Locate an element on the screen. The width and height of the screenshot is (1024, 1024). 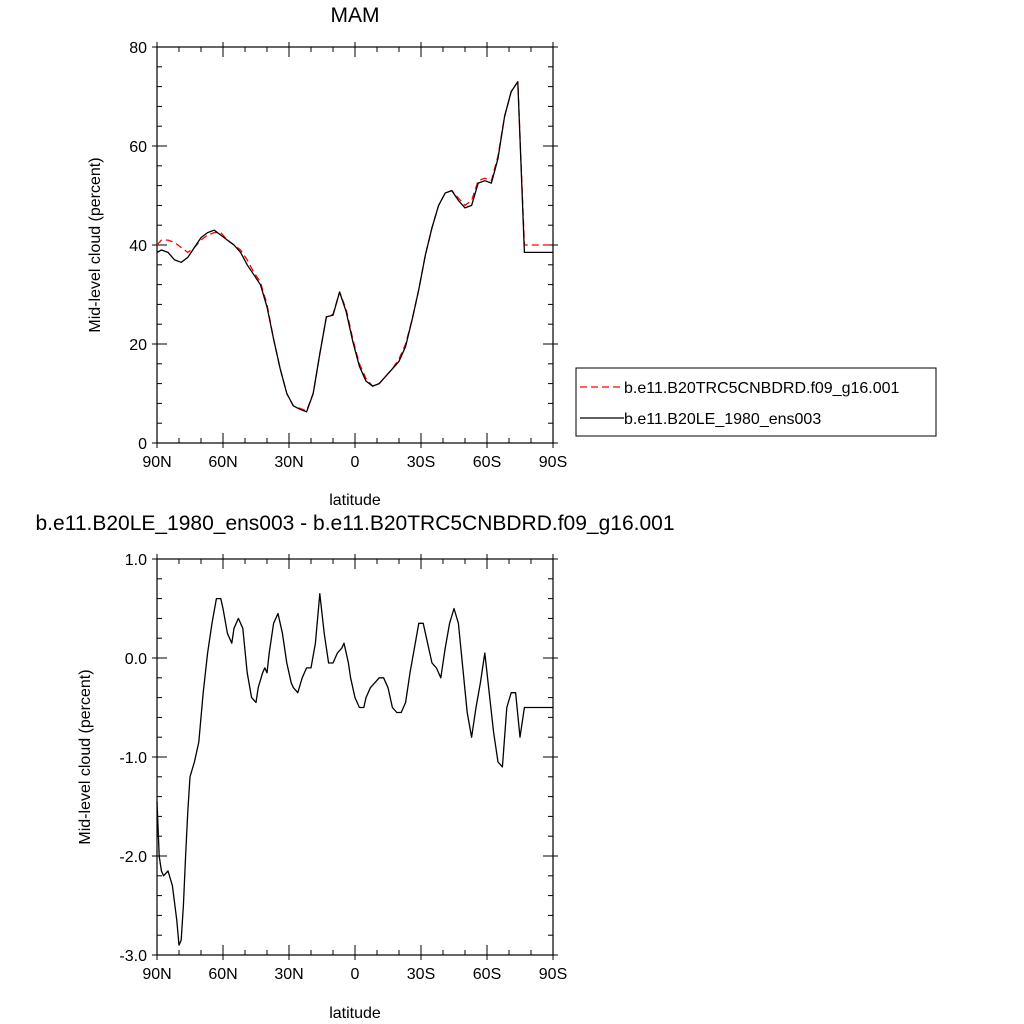
top-y-axis-label: Mid-level cloud (percent) is located at coordinates (95, 244).